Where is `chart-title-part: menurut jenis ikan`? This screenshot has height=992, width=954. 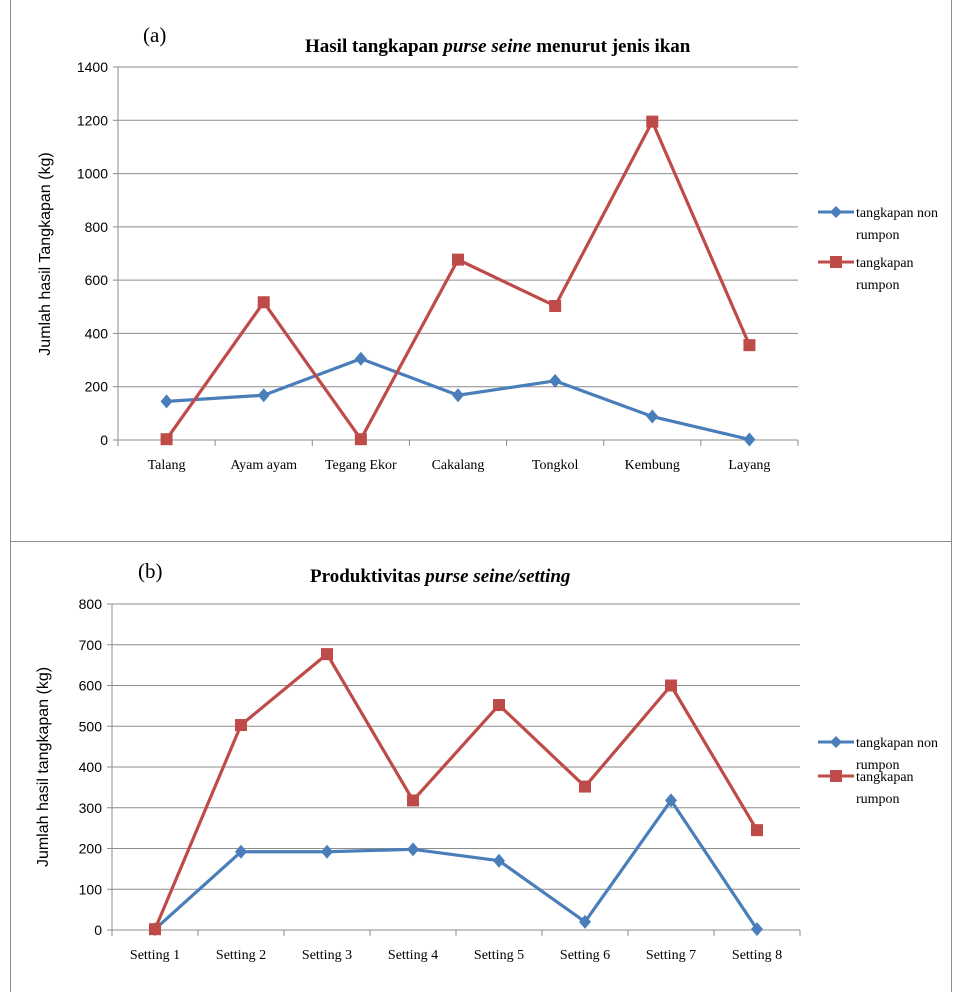
chart-title-part: menurut jenis ikan is located at coordinates (610, 46).